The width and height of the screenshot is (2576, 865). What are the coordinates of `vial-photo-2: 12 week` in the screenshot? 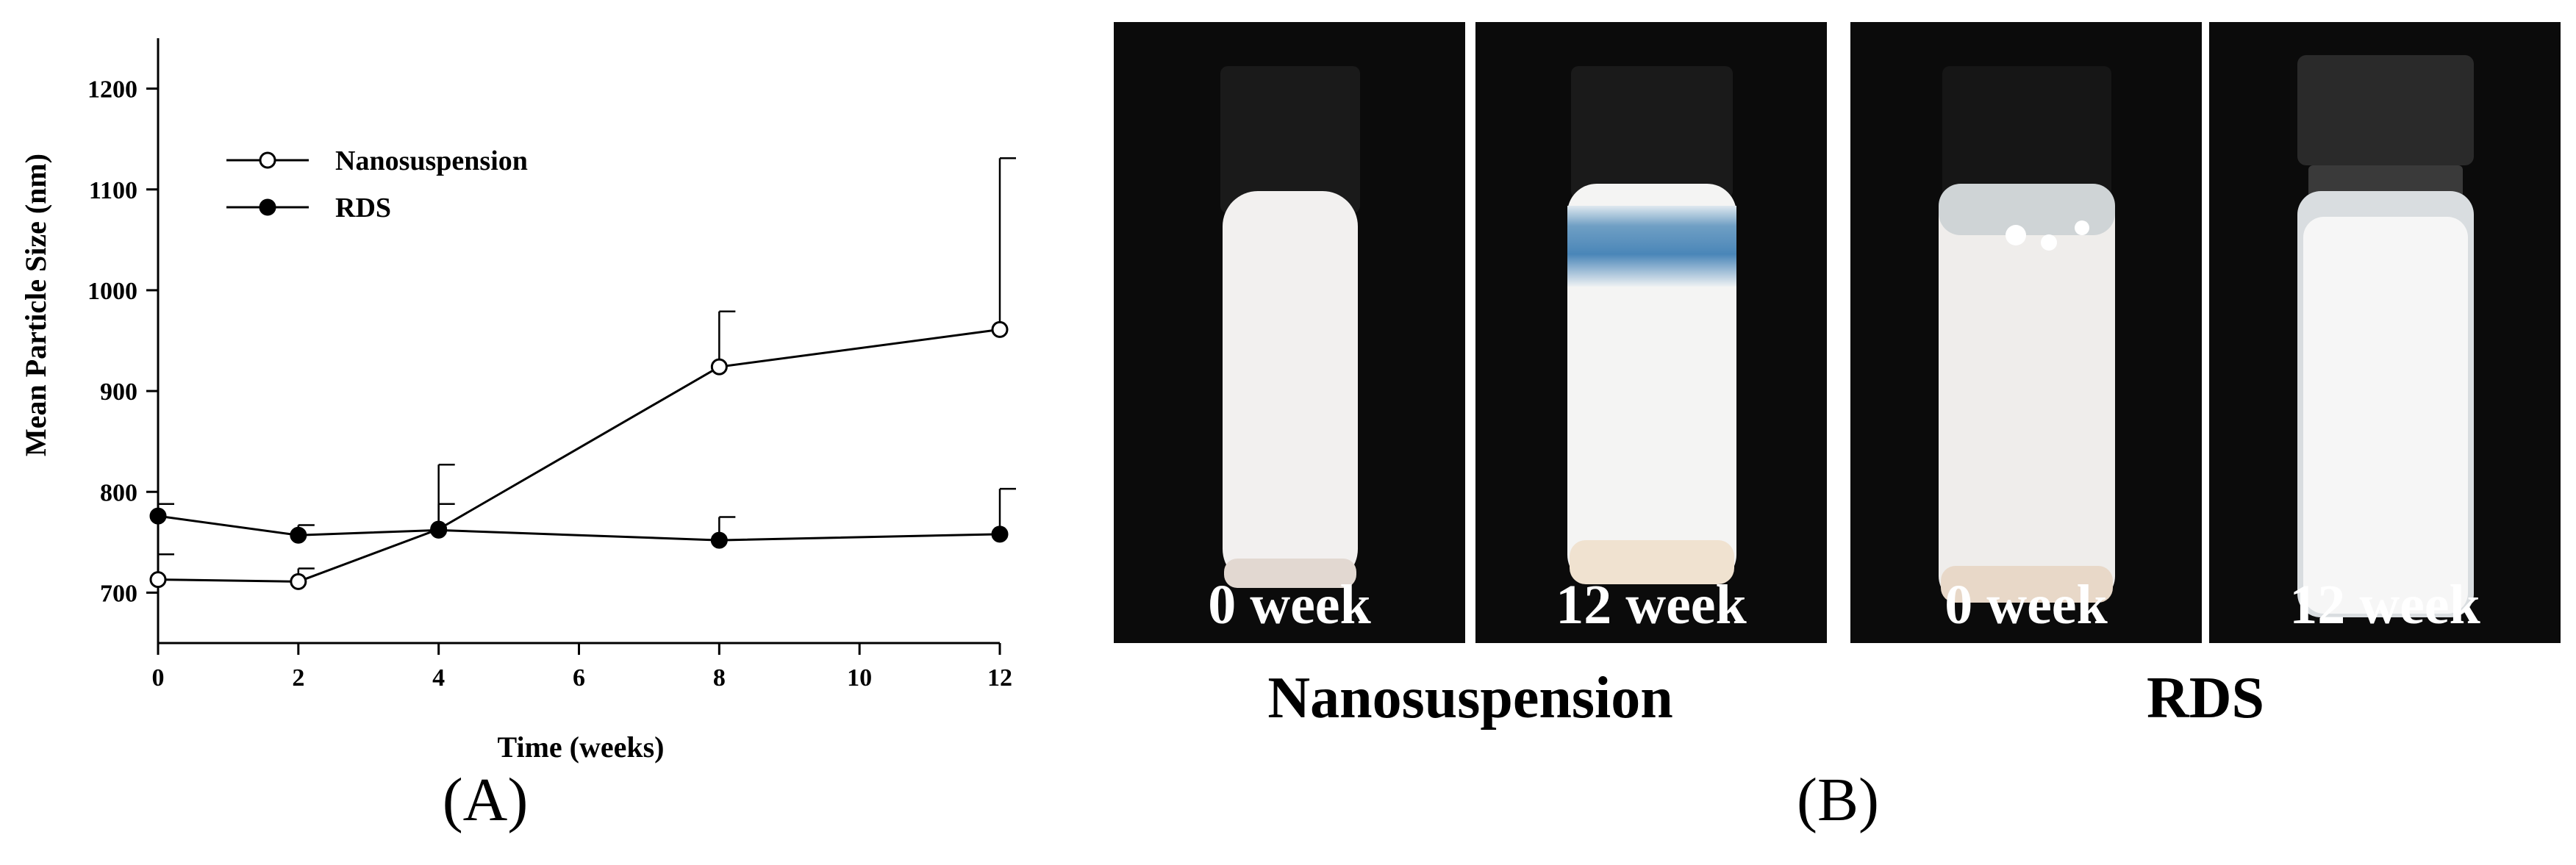 It's located at (1651, 332).